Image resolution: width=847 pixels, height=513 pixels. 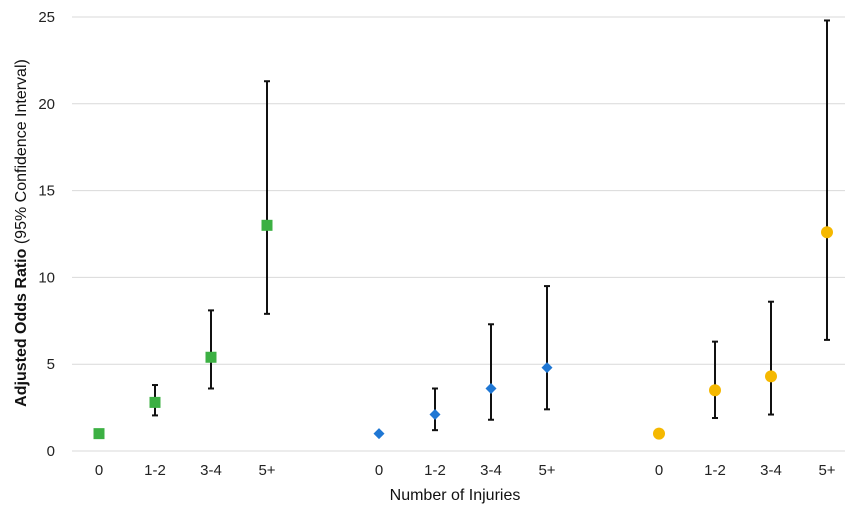 I want to click on x-tick-labels: 0 1-2 3-4 5+ 0 1-2 3-4 5+ 0 1-2 3-4 5+, so click(x=465, y=470).